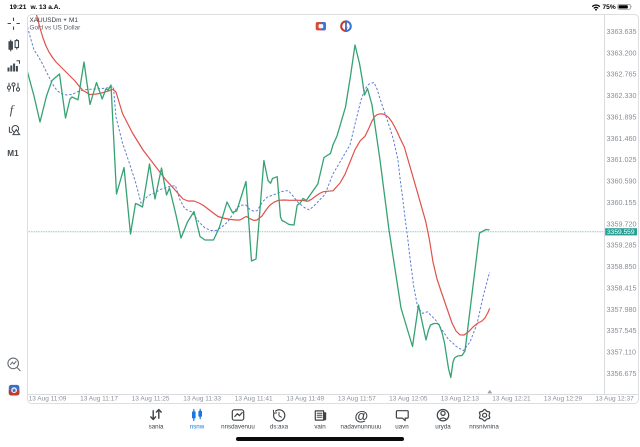 The height and width of the screenshot is (447, 640). What do you see at coordinates (622, 52) in the screenshot?
I see `svg-text: 3363.200` at bounding box center [622, 52].